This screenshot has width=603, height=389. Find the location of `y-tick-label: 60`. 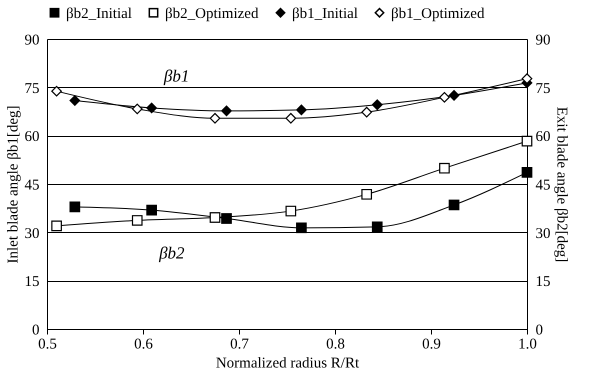

y-tick-label: 60 is located at coordinates (32, 137).